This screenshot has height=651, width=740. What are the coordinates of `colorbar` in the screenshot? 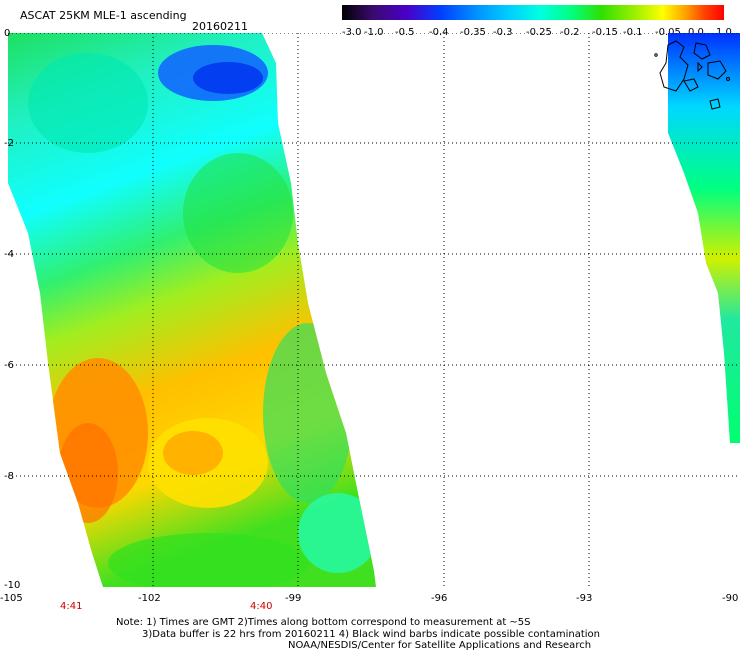 It's located at (533, 12).